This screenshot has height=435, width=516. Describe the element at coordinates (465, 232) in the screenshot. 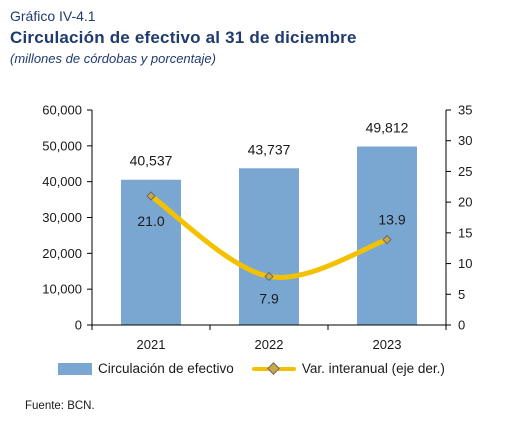

I see `y-right-tick-label: 15` at that location.